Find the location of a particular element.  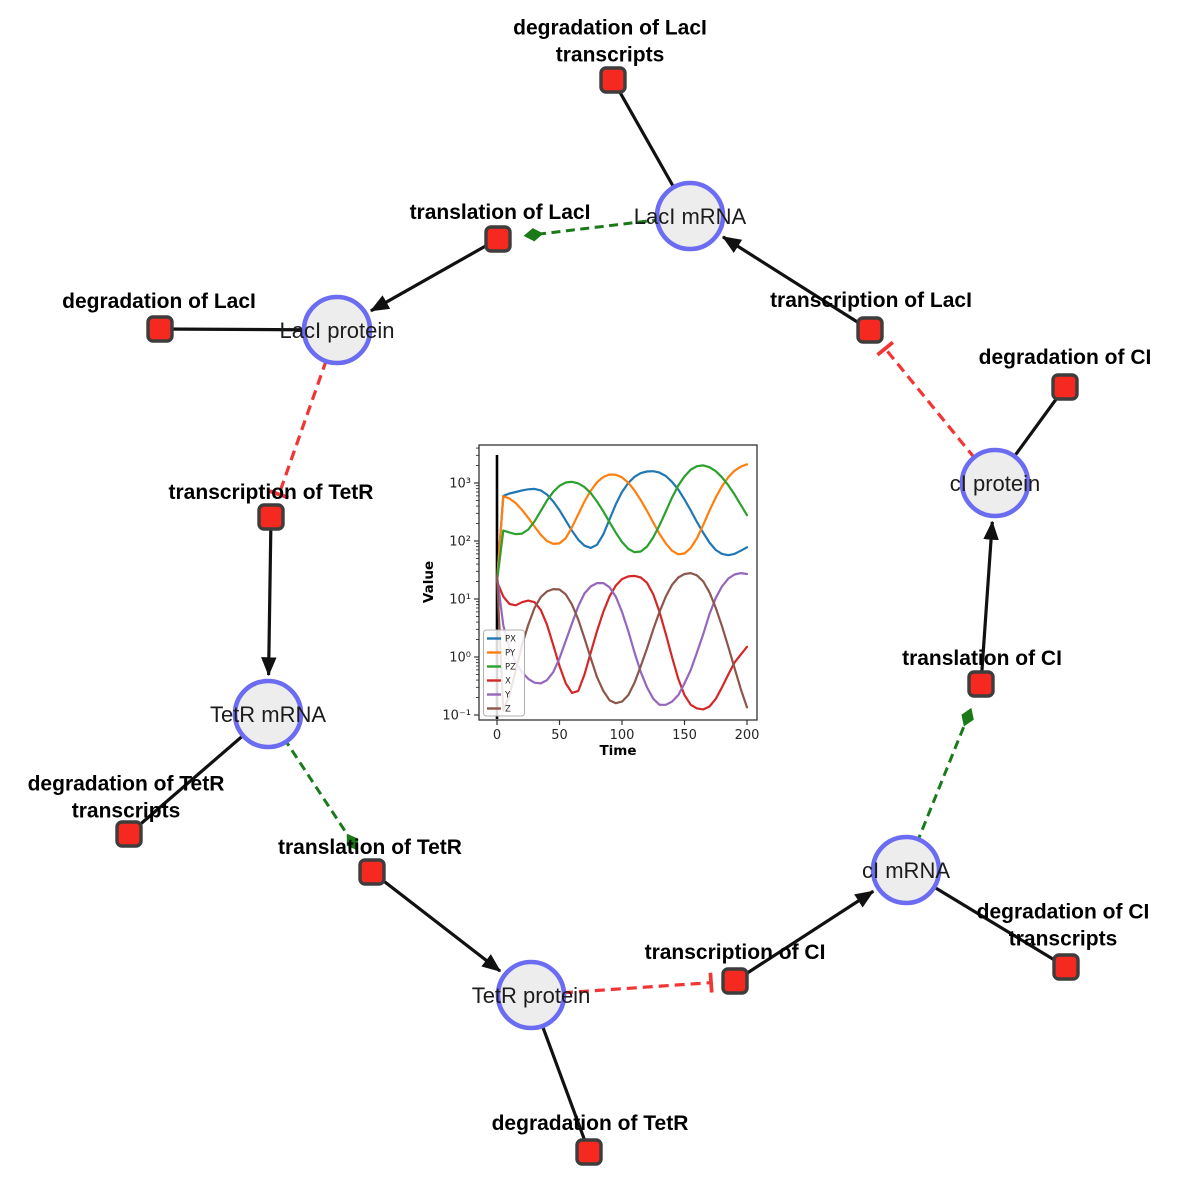

species-node-tetr-protein is located at coordinates (531, 995).